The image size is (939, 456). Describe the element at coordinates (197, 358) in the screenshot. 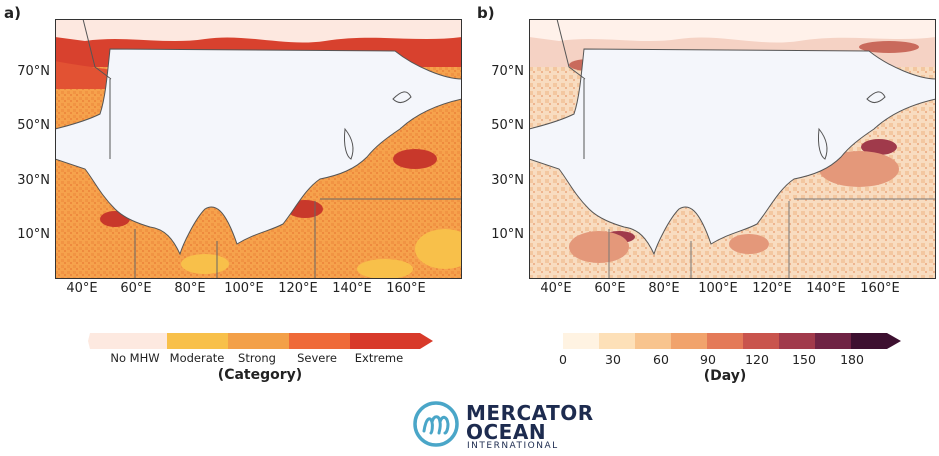

I see `category-label: Moderate` at that location.